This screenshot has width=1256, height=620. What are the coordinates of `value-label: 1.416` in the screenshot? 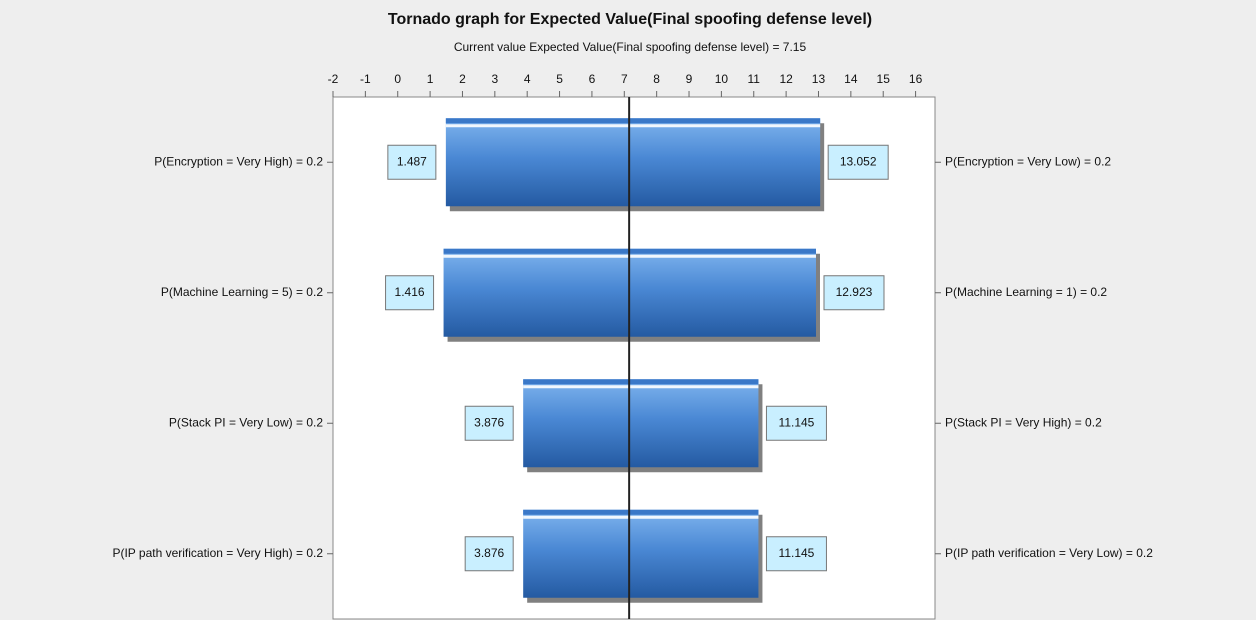 It's located at (410, 292).